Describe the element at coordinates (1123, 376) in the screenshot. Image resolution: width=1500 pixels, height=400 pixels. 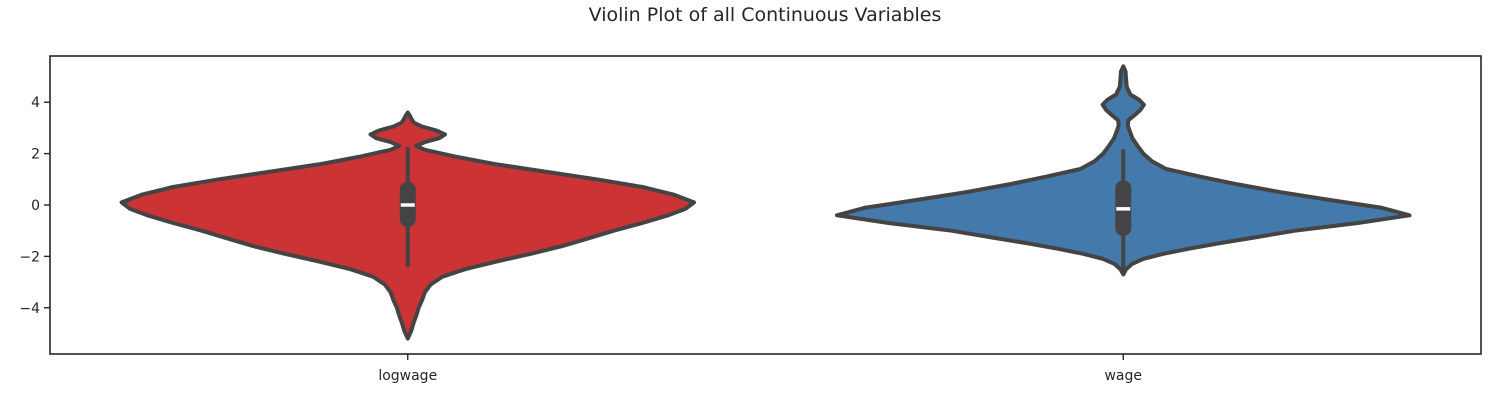
I see `x-tick-label-wage: wage` at that location.